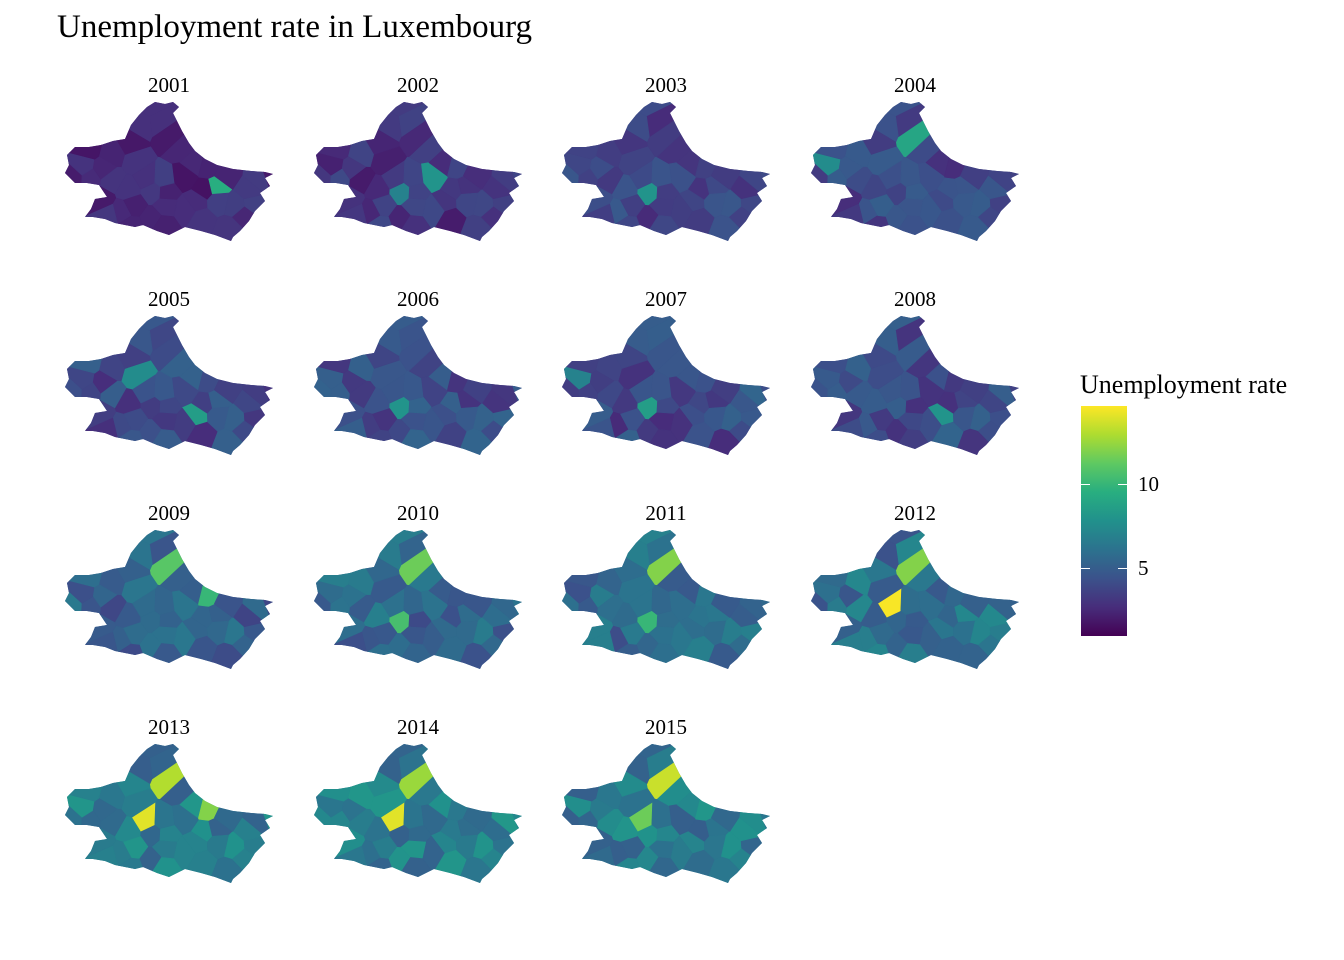 The height and width of the screenshot is (960, 1344). Describe the element at coordinates (418, 299) in the screenshot. I see `panel-year-label: 2006` at that location.